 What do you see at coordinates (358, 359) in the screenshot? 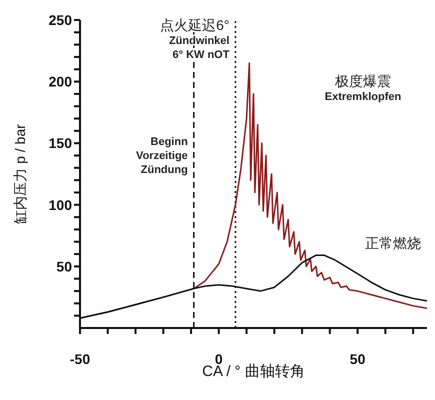
I see `x-tick-label: 50` at bounding box center [358, 359].